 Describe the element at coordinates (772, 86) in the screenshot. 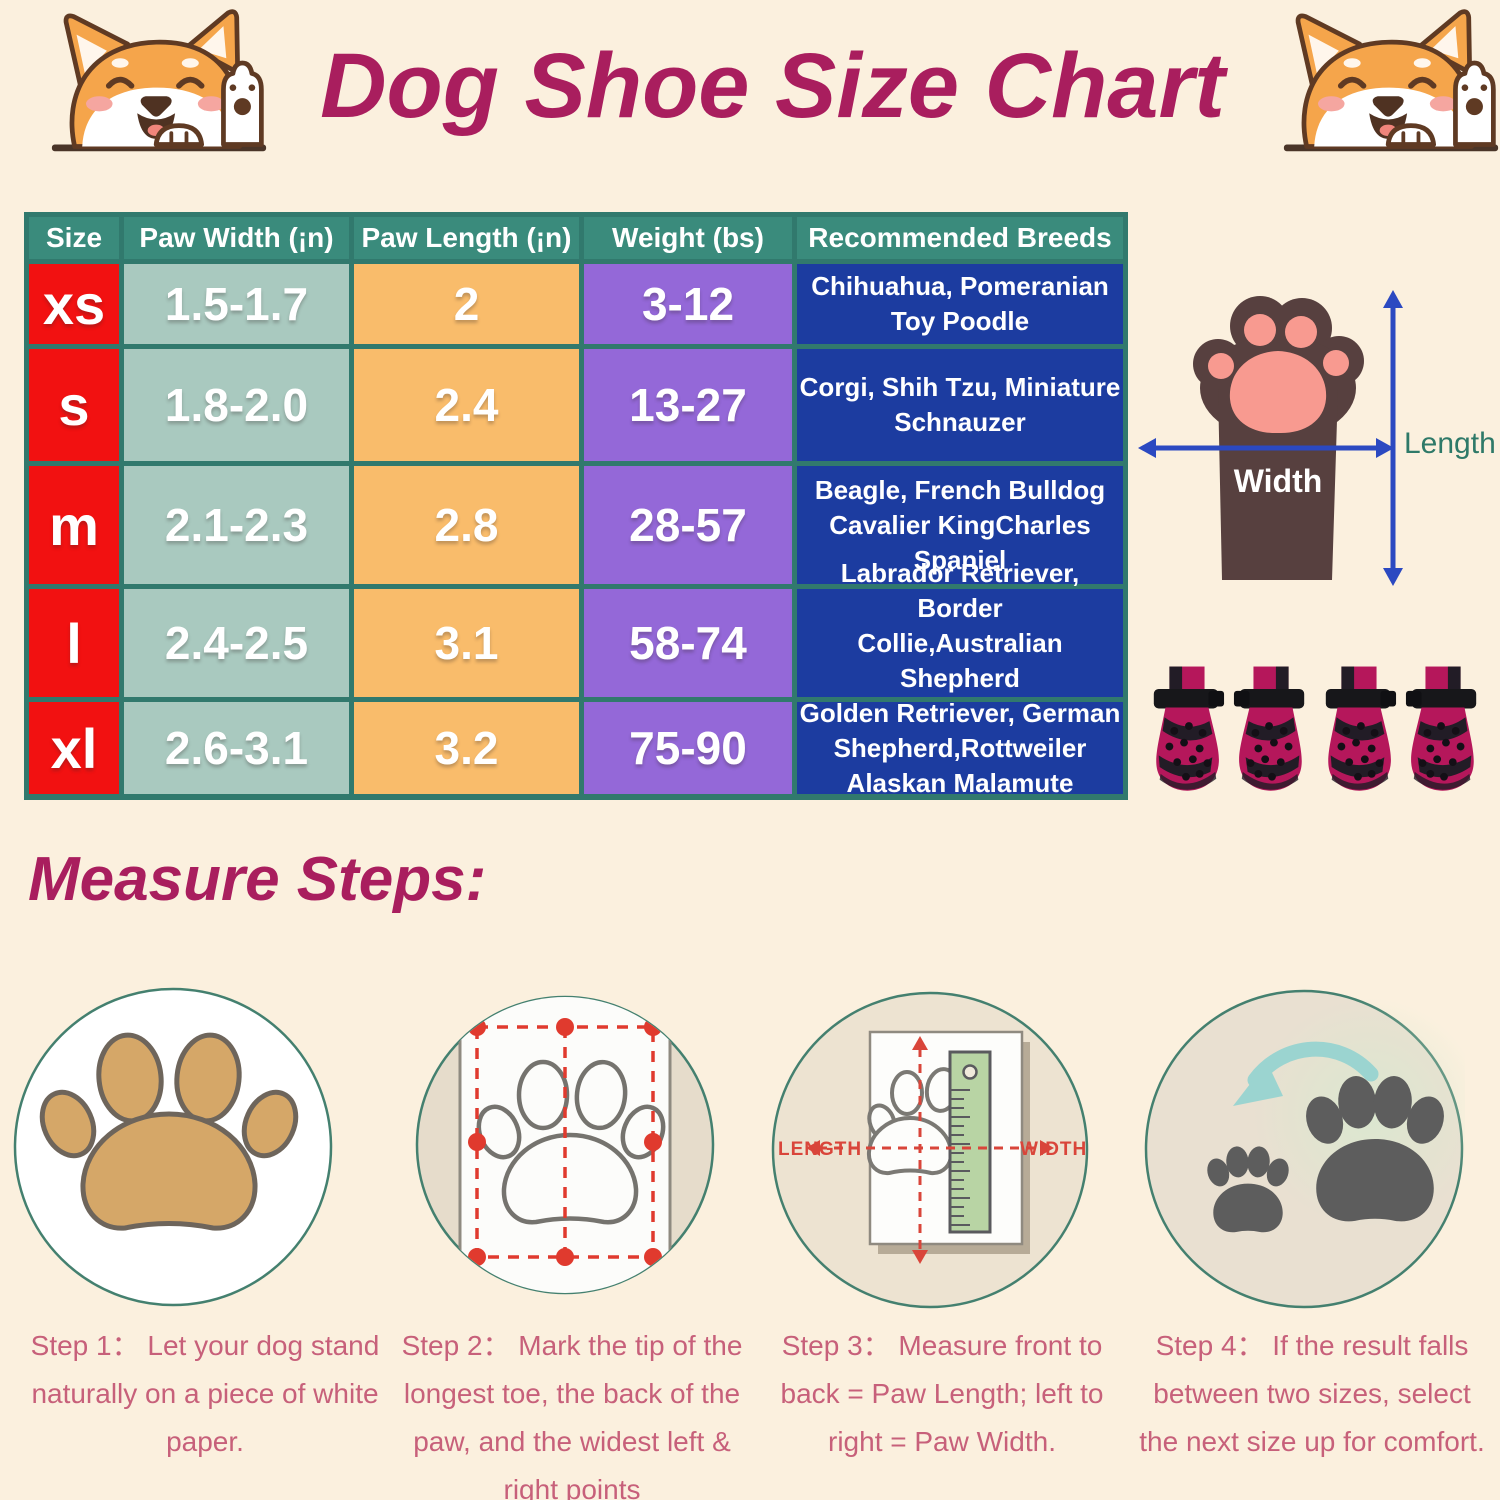

I see `page-title: Dog Shoe Size Chart` at that location.